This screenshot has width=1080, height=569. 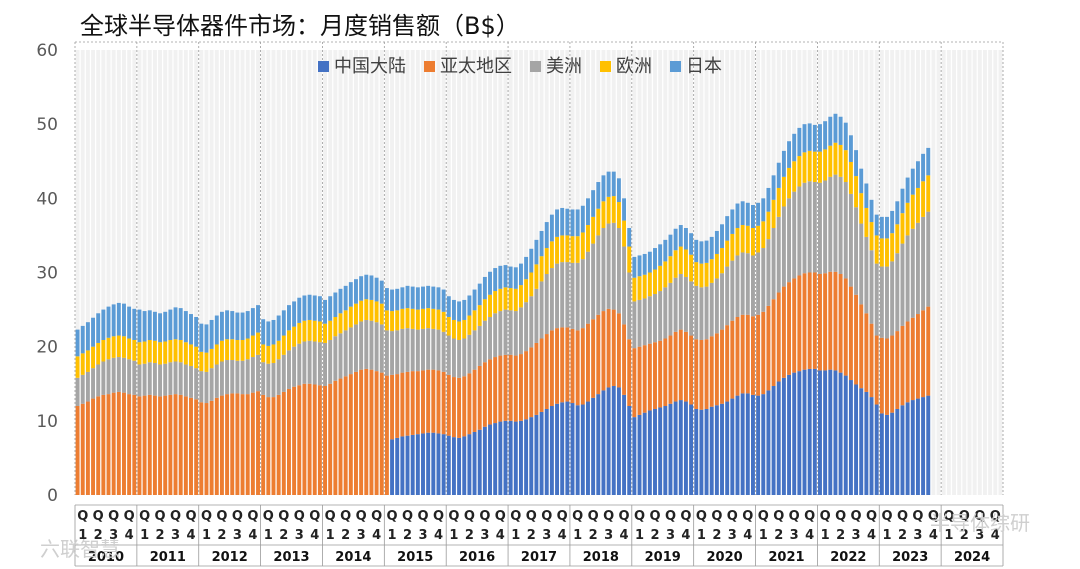 I want to click on watermarks: 六联智慧 半导体综研, so click(x=535, y=536).